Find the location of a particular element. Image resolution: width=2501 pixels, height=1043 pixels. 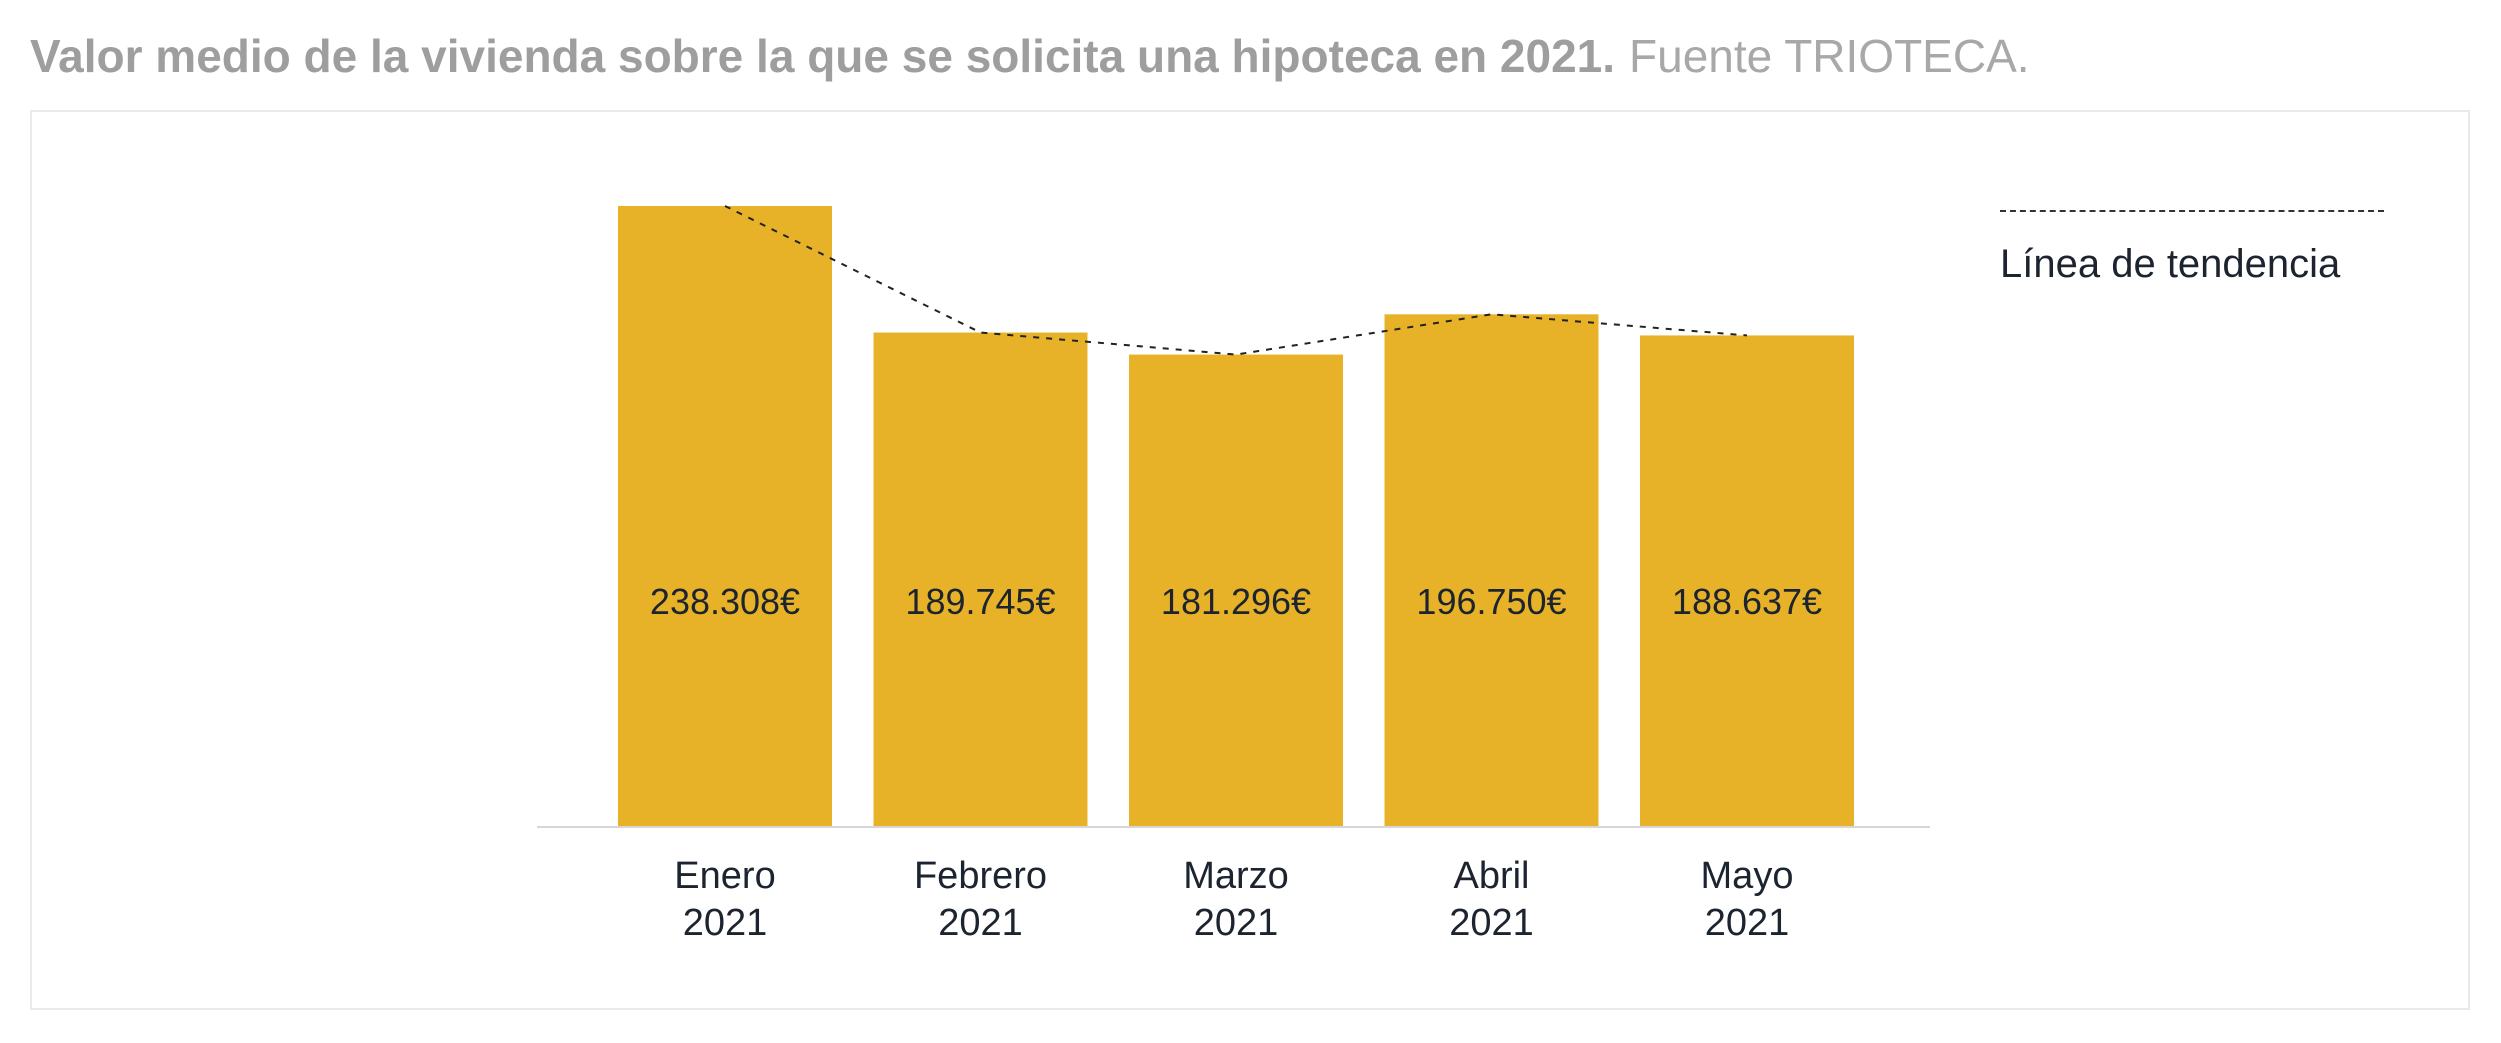

bar-value-label-2: 181.296€ is located at coordinates (1236, 601).